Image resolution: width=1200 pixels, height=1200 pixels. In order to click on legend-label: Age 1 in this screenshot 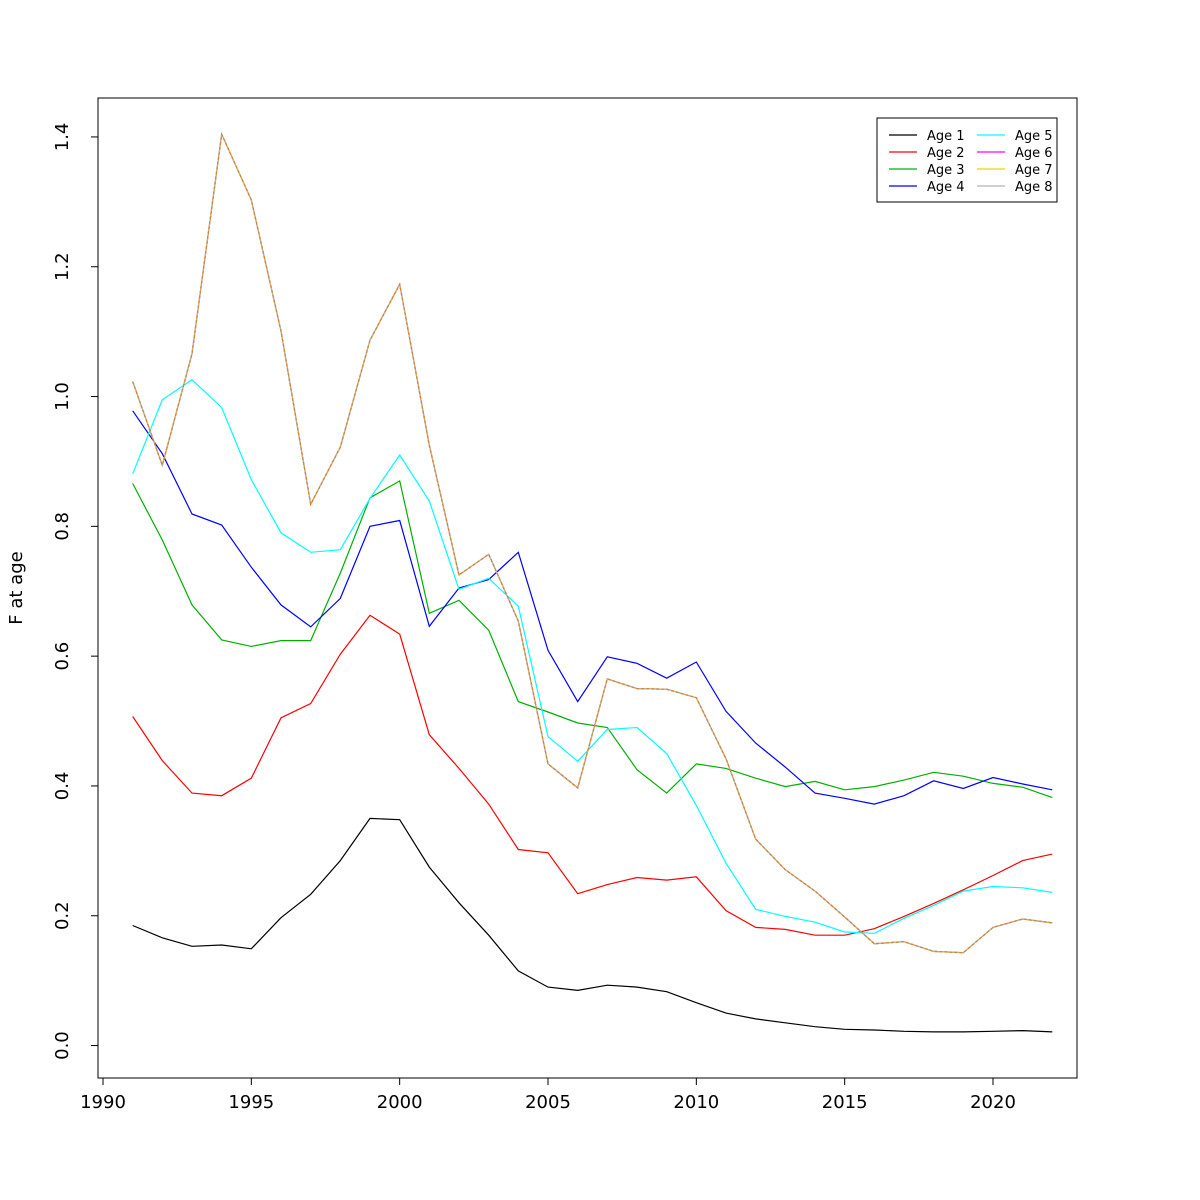, I will do `click(946, 136)`.